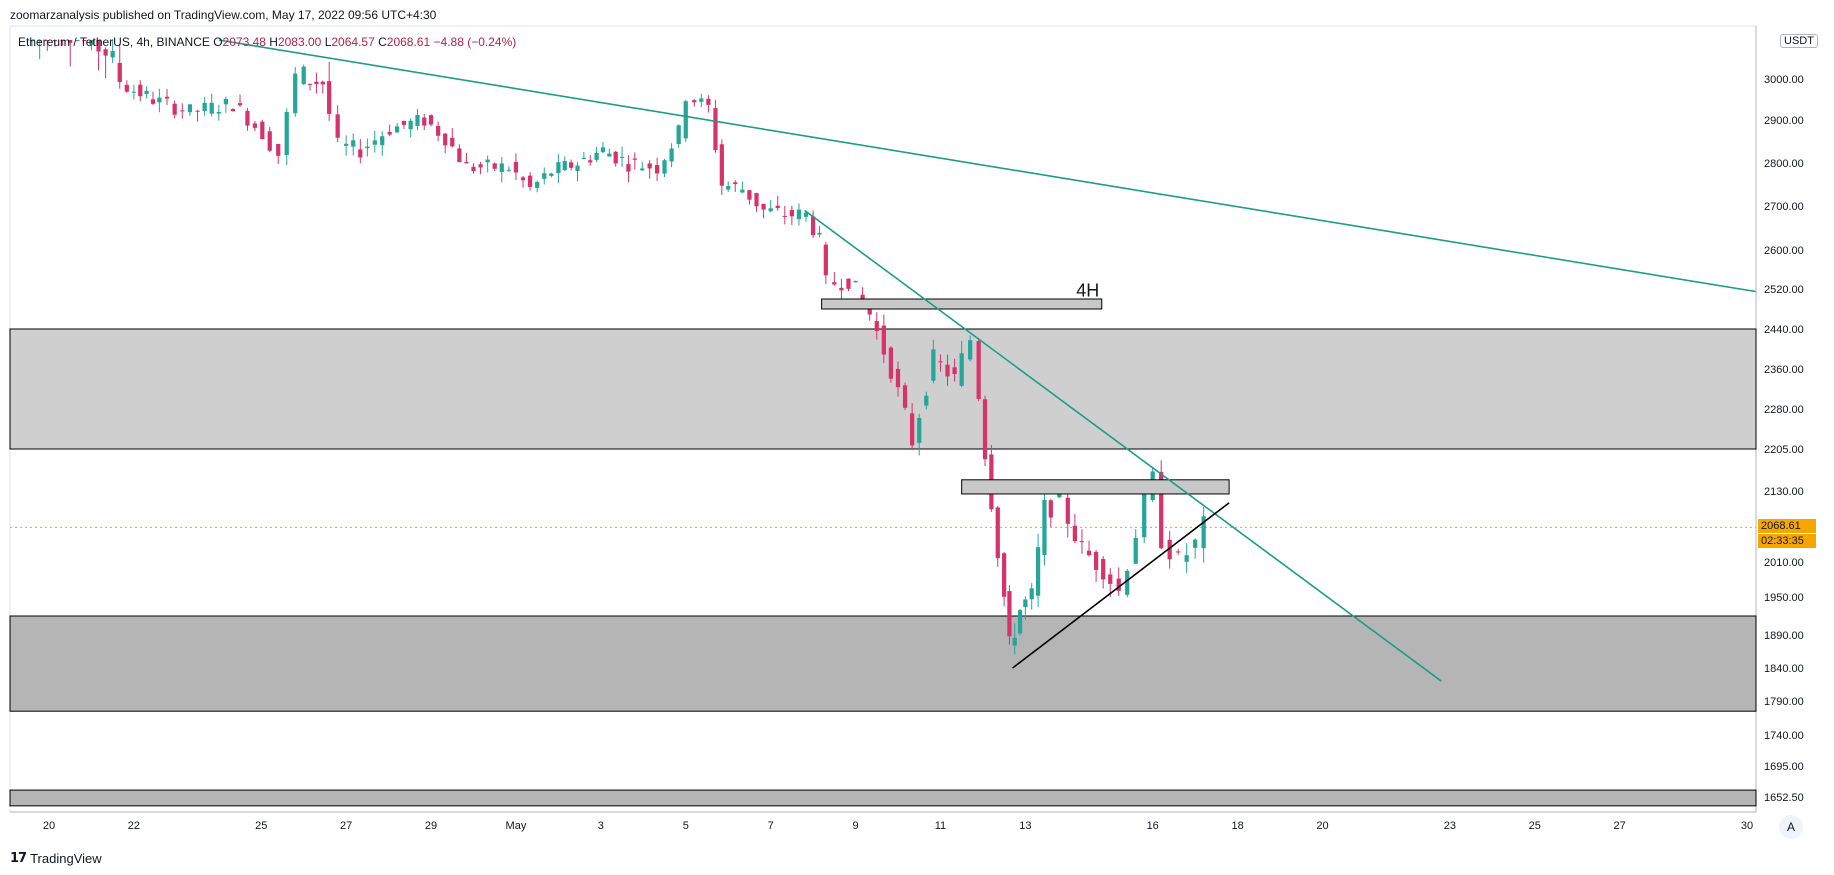 This screenshot has height=875, width=1834. What do you see at coordinates (1784, 492) in the screenshot?
I see `y-tick-label: 2130.00` at bounding box center [1784, 492].